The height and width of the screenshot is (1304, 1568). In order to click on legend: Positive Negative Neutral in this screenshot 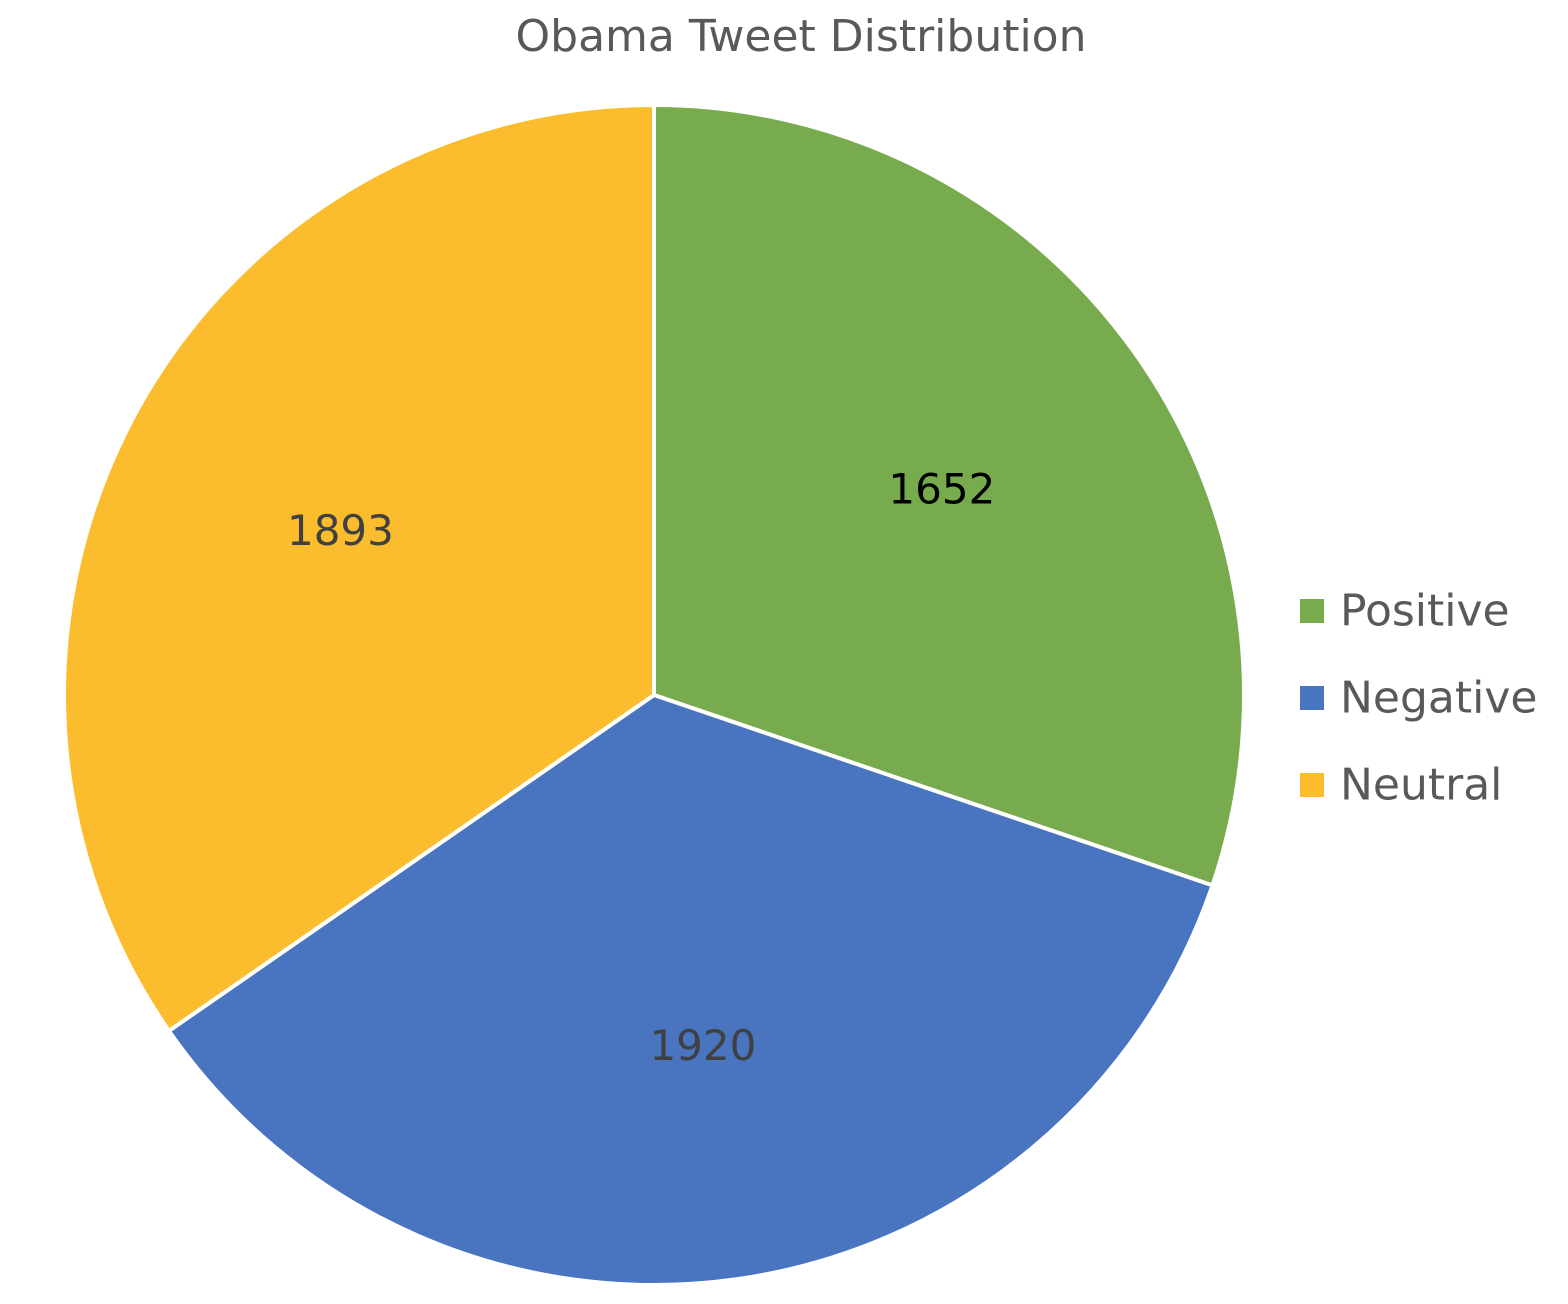, I will do `click(1418, 698)`.